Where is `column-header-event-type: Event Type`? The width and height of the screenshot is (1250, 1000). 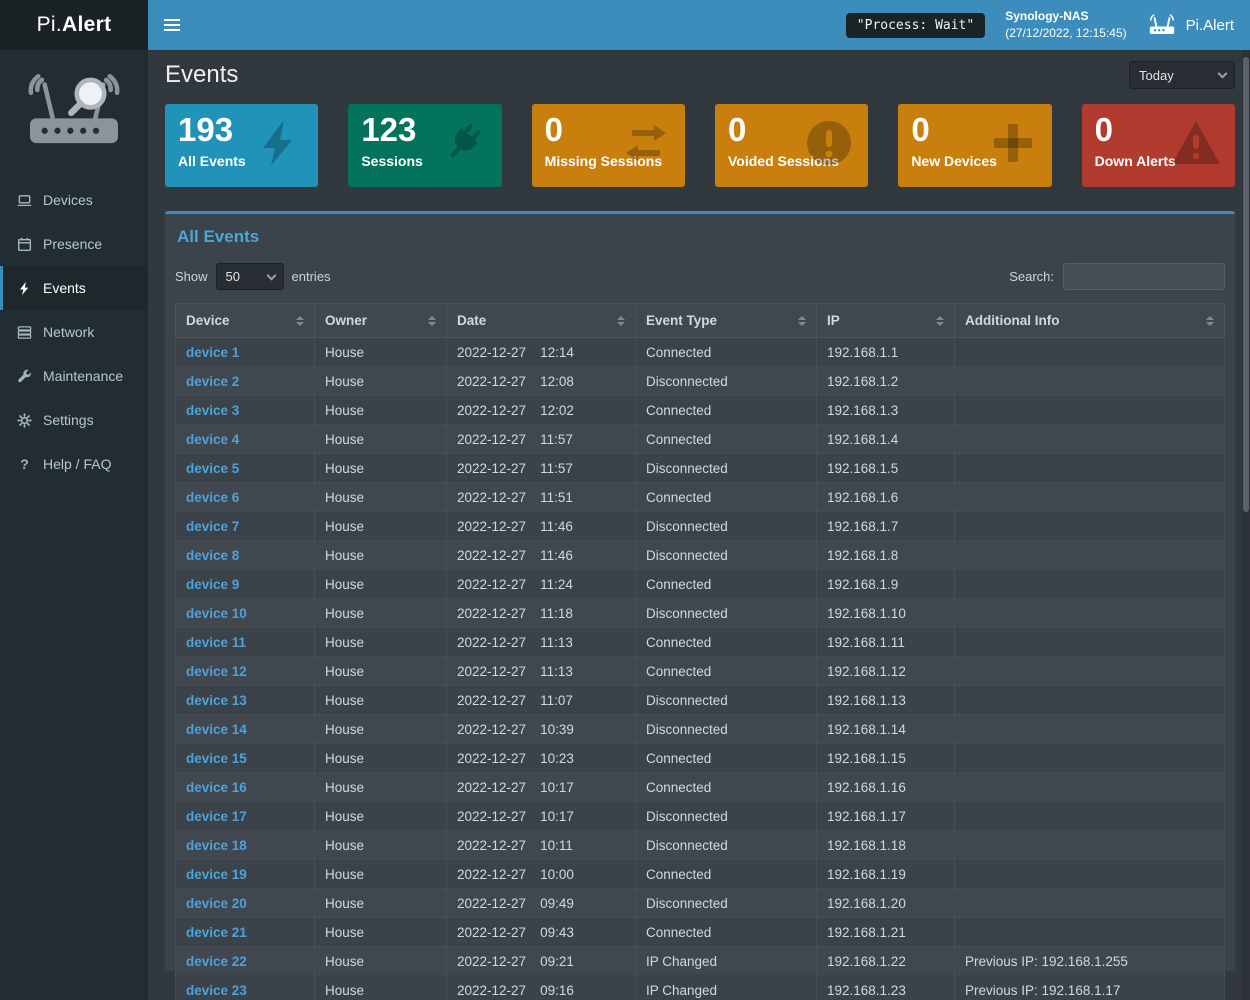 column-header-event-type: Event Type is located at coordinates (726, 320).